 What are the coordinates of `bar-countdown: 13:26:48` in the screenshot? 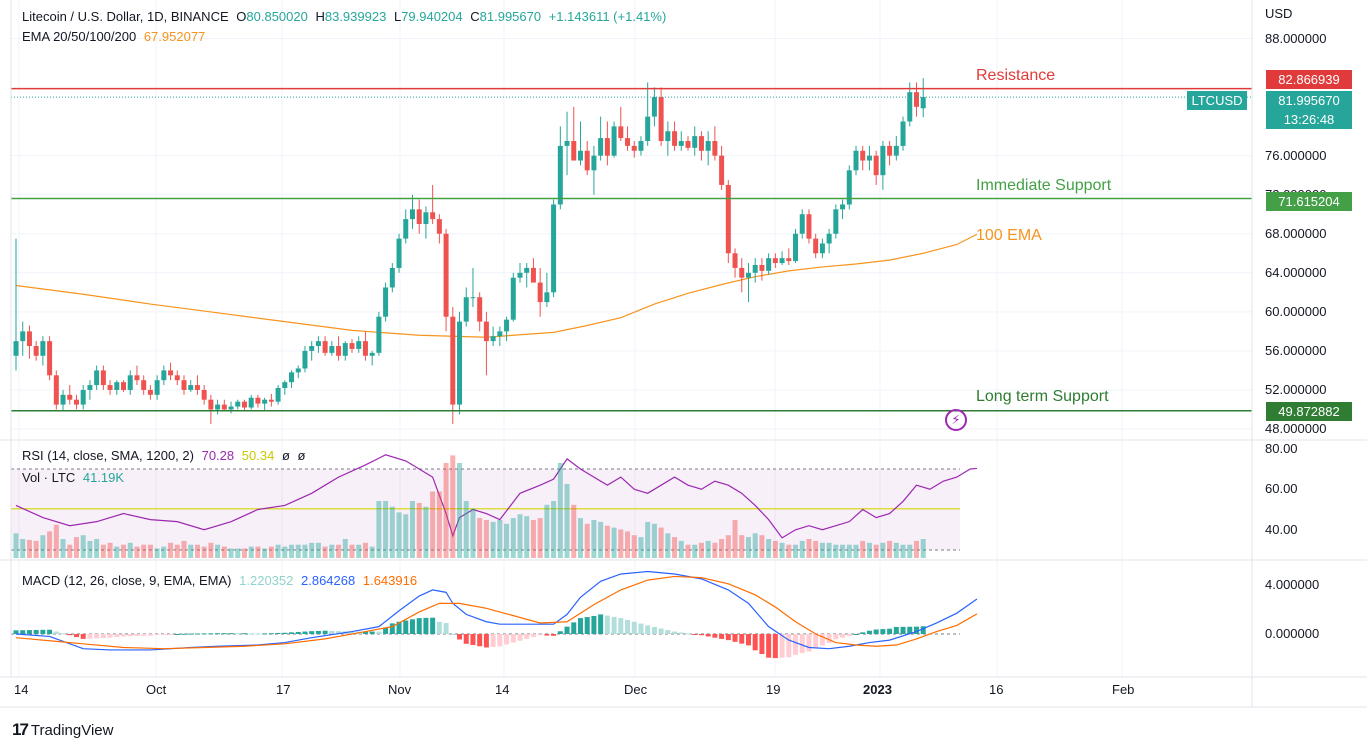 It's located at (1309, 119).